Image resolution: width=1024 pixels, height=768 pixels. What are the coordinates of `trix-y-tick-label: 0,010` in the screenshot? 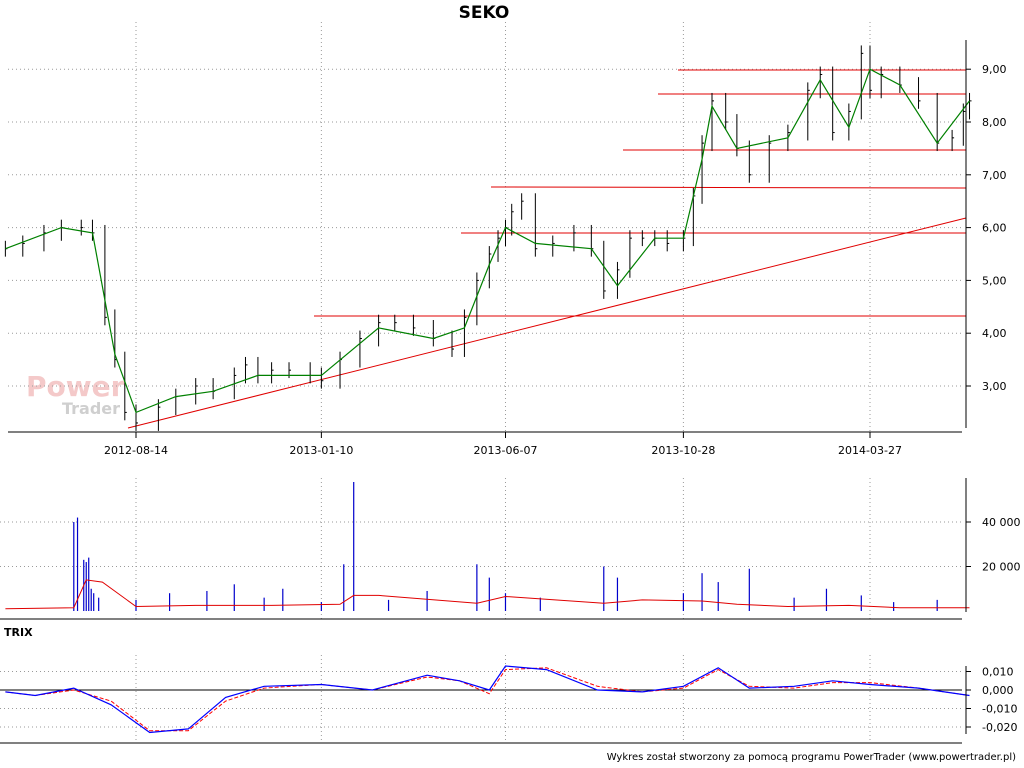 It's located at (998, 672).